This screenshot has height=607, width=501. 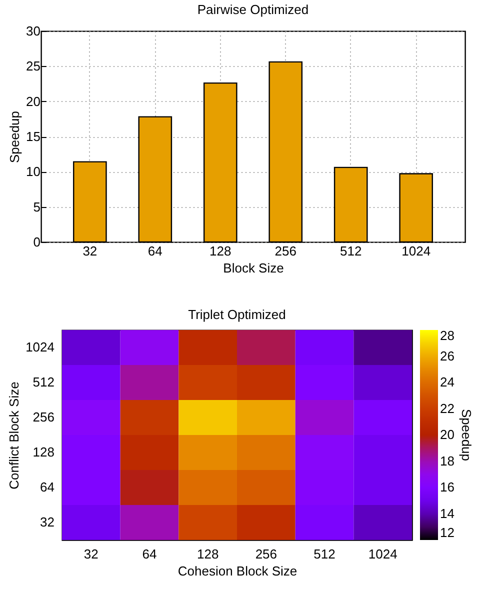 What do you see at coordinates (36, 206) in the screenshot?
I see `y-tick-label: 5` at bounding box center [36, 206].